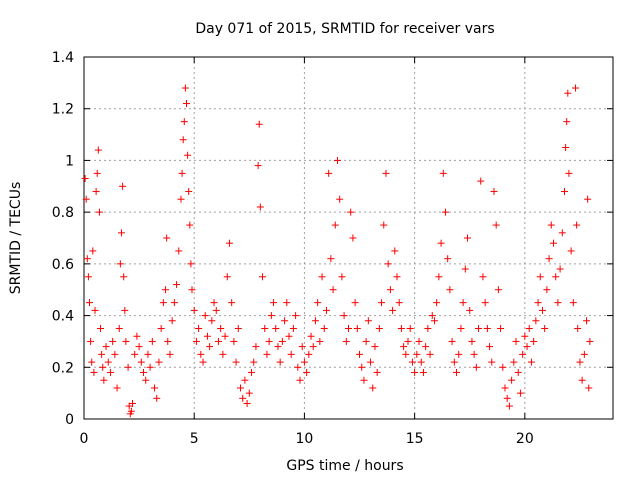 This screenshot has height=480, width=640. What do you see at coordinates (63, 368) in the screenshot?
I see `y-tick-label: 0.2` at bounding box center [63, 368].